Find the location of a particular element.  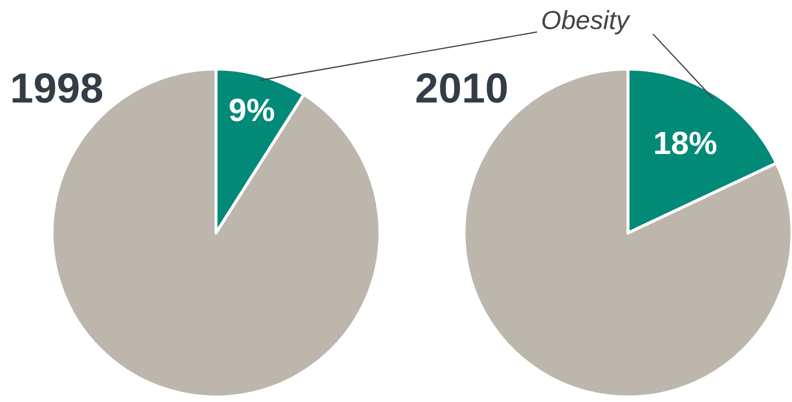

chart-title: 2010 is located at coordinates (461, 88).